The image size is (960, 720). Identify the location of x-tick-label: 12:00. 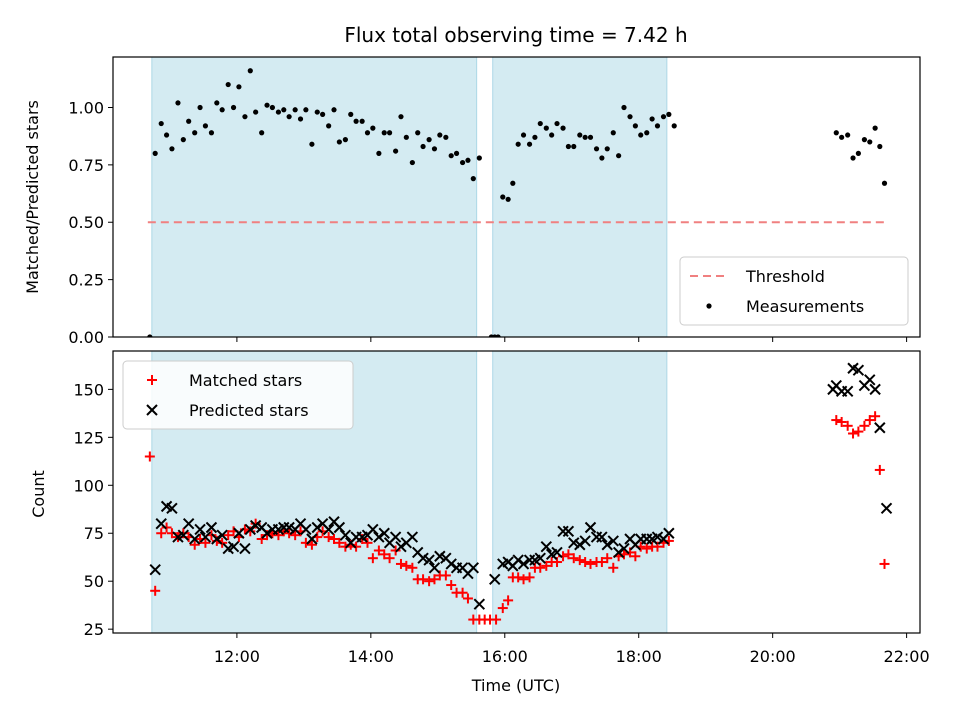
(237, 656).